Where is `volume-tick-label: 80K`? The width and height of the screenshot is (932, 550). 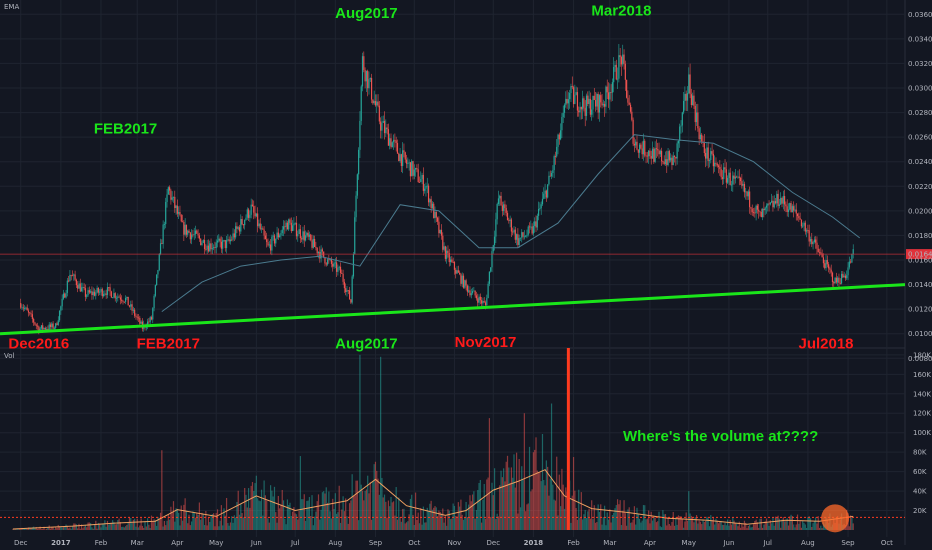 volume-tick-label: 80K is located at coordinates (920, 453).